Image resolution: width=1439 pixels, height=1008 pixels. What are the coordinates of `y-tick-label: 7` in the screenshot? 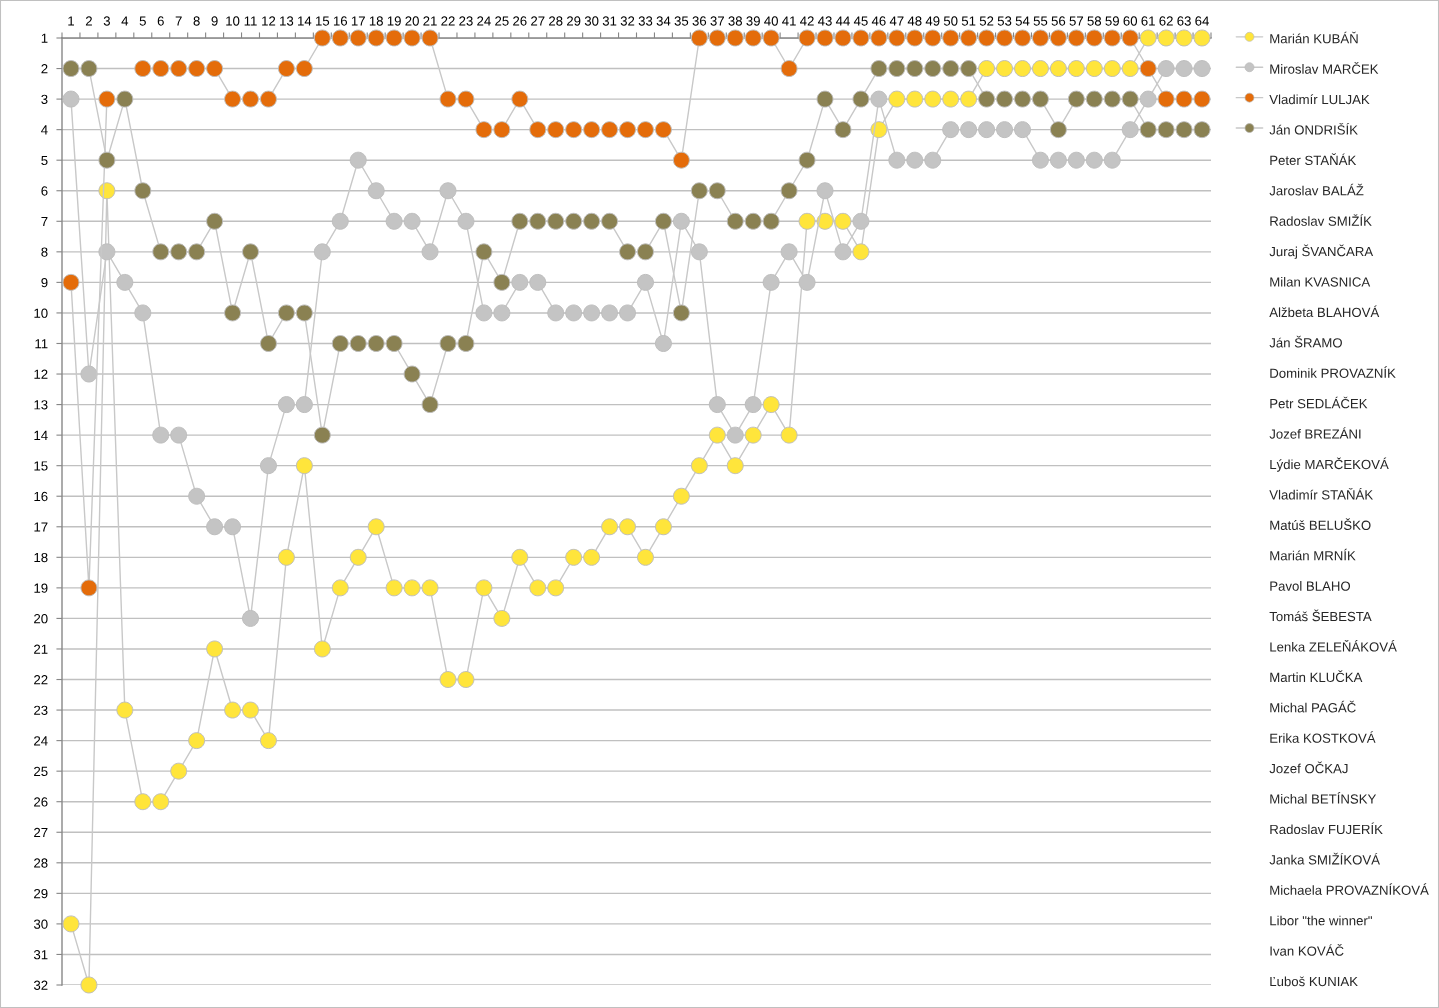 It's located at (44, 221).